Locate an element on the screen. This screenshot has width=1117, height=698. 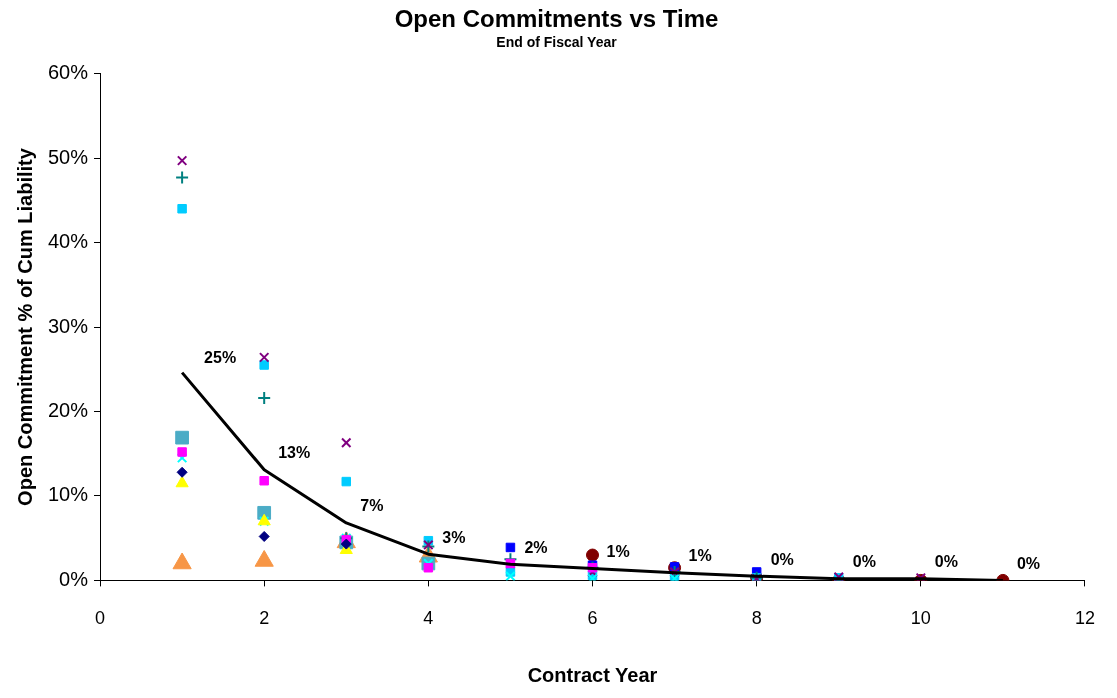
y-tick-label: 30% is located at coordinates (68, 325).